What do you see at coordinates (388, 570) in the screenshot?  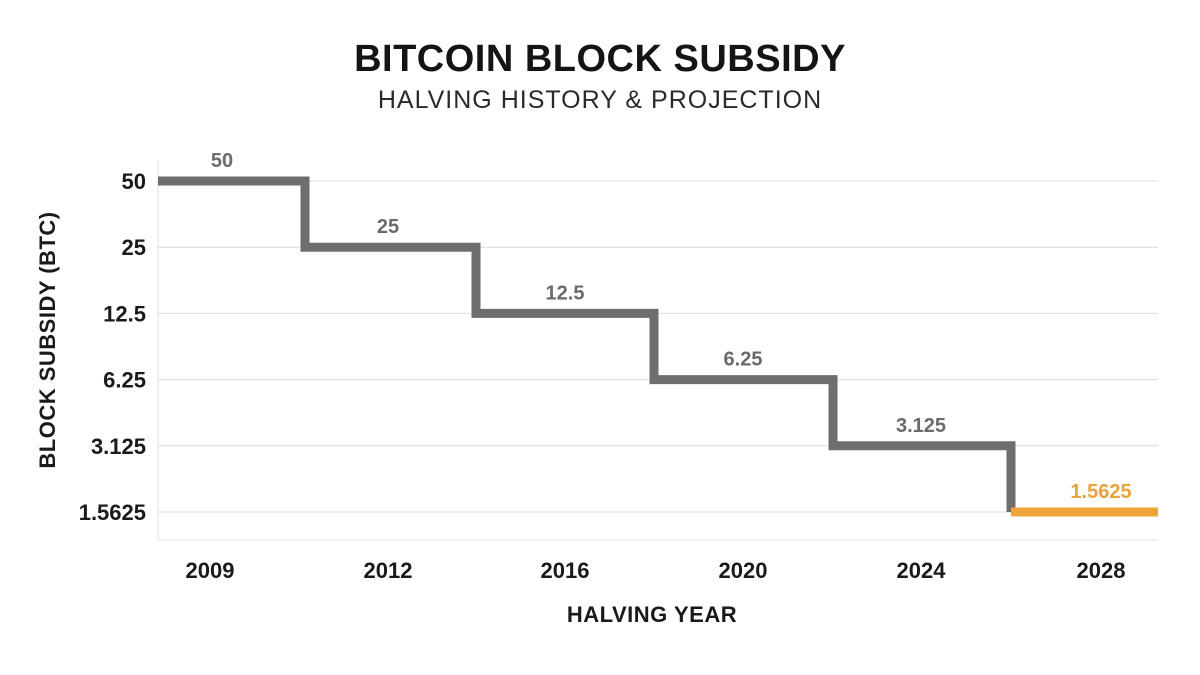 I see `x-tick-label: 2012` at bounding box center [388, 570].